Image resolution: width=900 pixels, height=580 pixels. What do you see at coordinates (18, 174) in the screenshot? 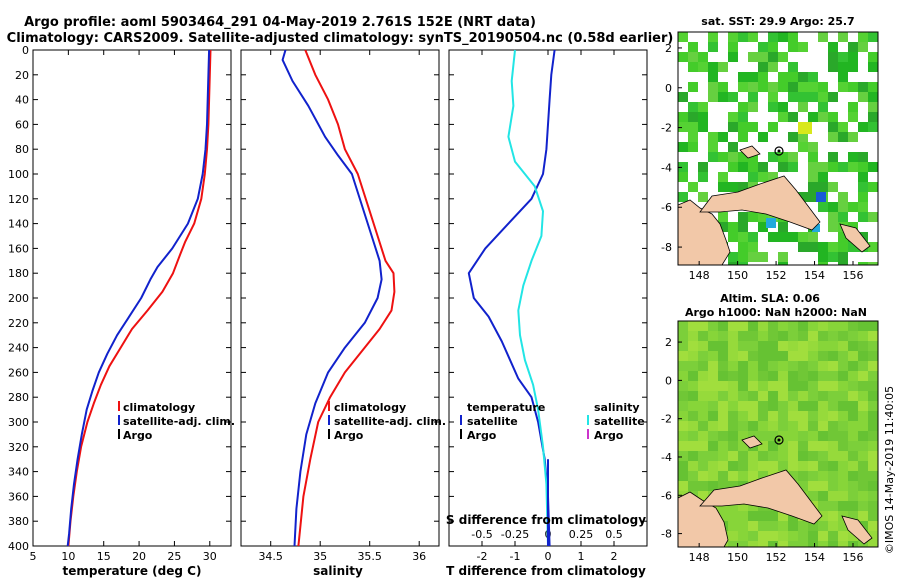
I see `y-tick-label: 100` at bounding box center [18, 174].